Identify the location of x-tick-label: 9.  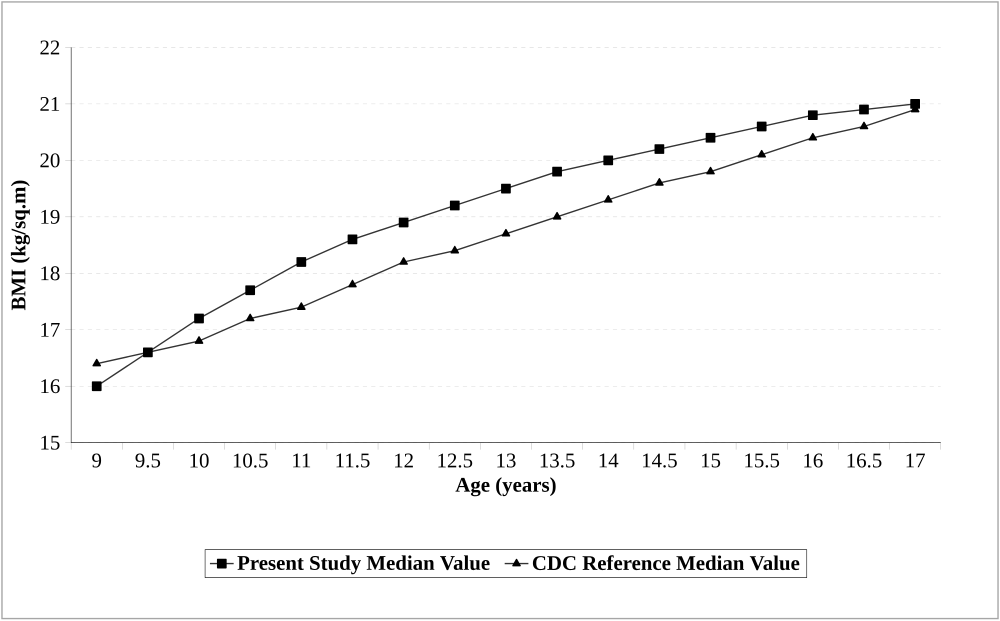
(97, 461).